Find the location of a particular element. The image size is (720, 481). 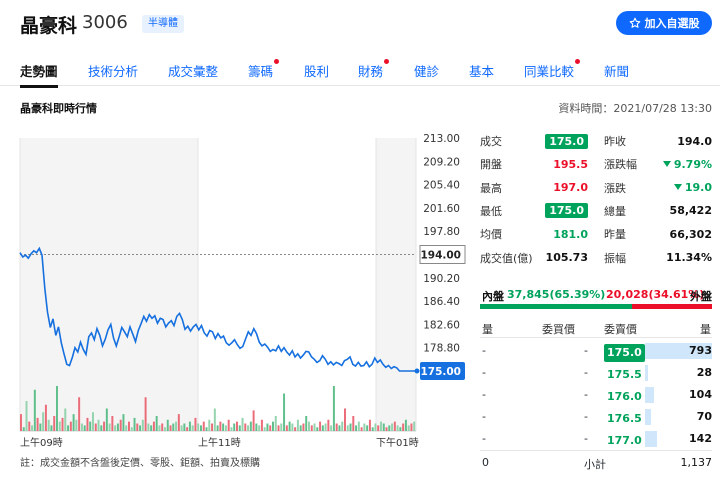

quote-value: 195.5 is located at coordinates (570, 164).